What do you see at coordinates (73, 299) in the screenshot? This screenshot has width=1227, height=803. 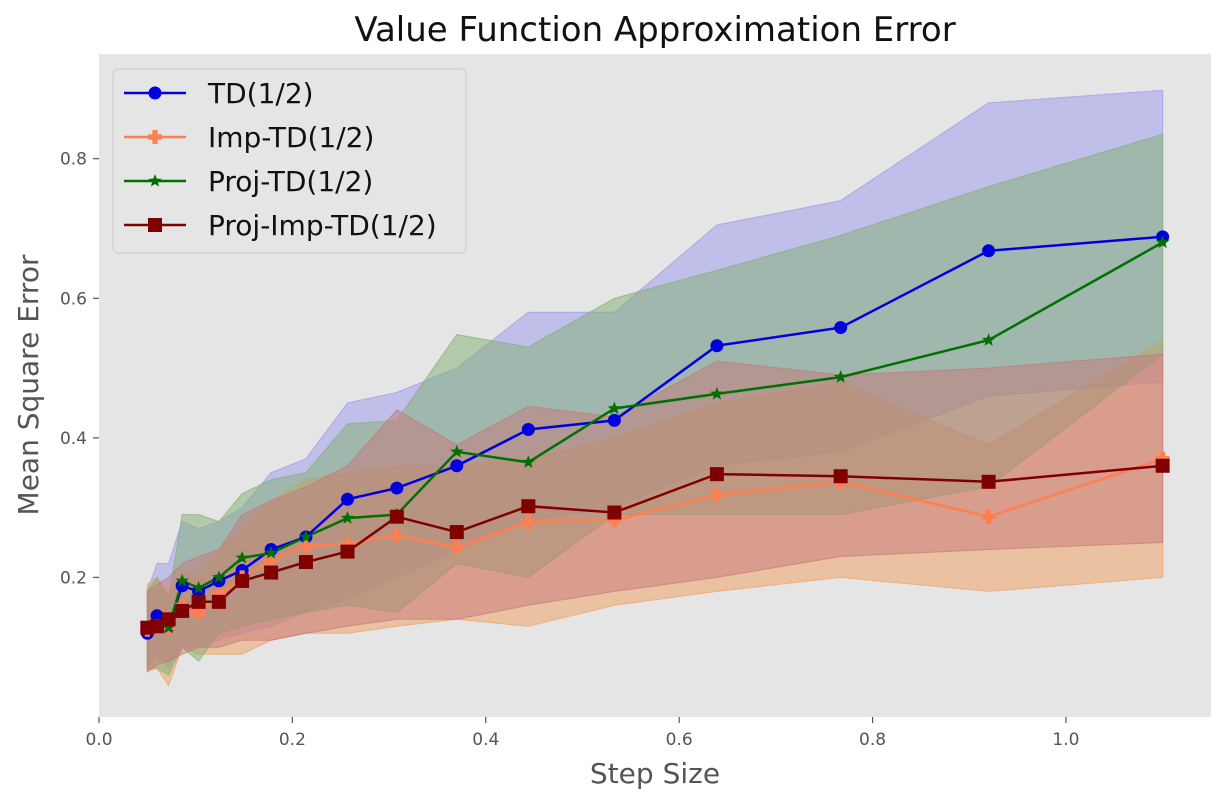 I see `y-tick-label: 0.6` at bounding box center [73, 299].